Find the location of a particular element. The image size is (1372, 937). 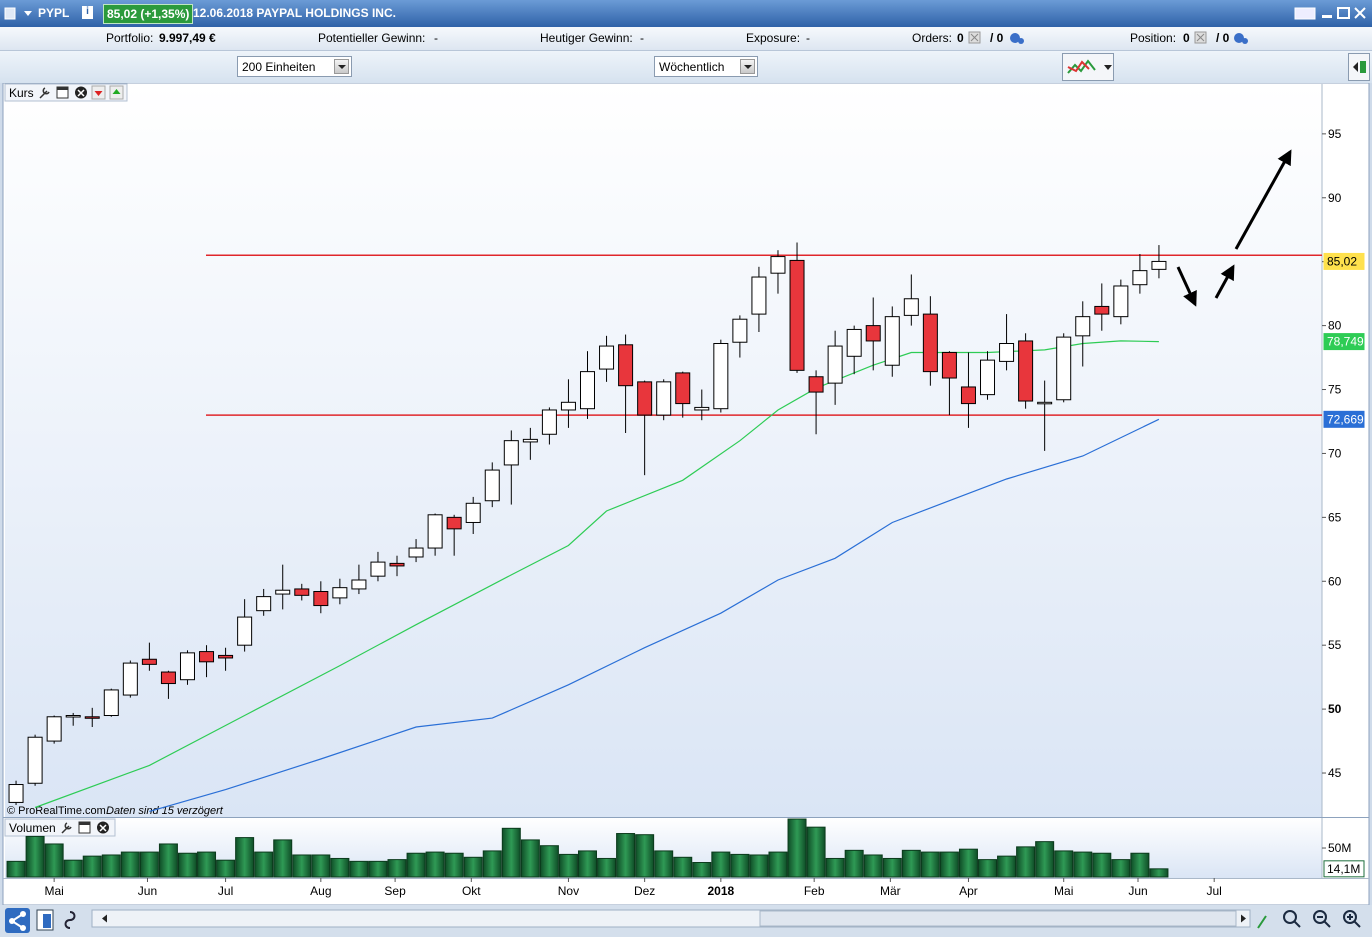

period-select: Wöchentlich is located at coordinates (706, 66).